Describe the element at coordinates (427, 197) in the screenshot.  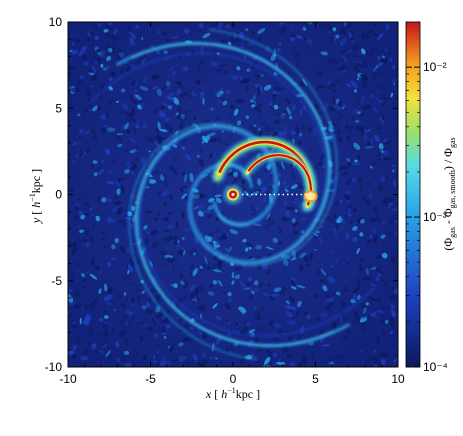
I see `colorbar-ticks: 10⁻² 10⁻³ 10⁻⁴` at that location.